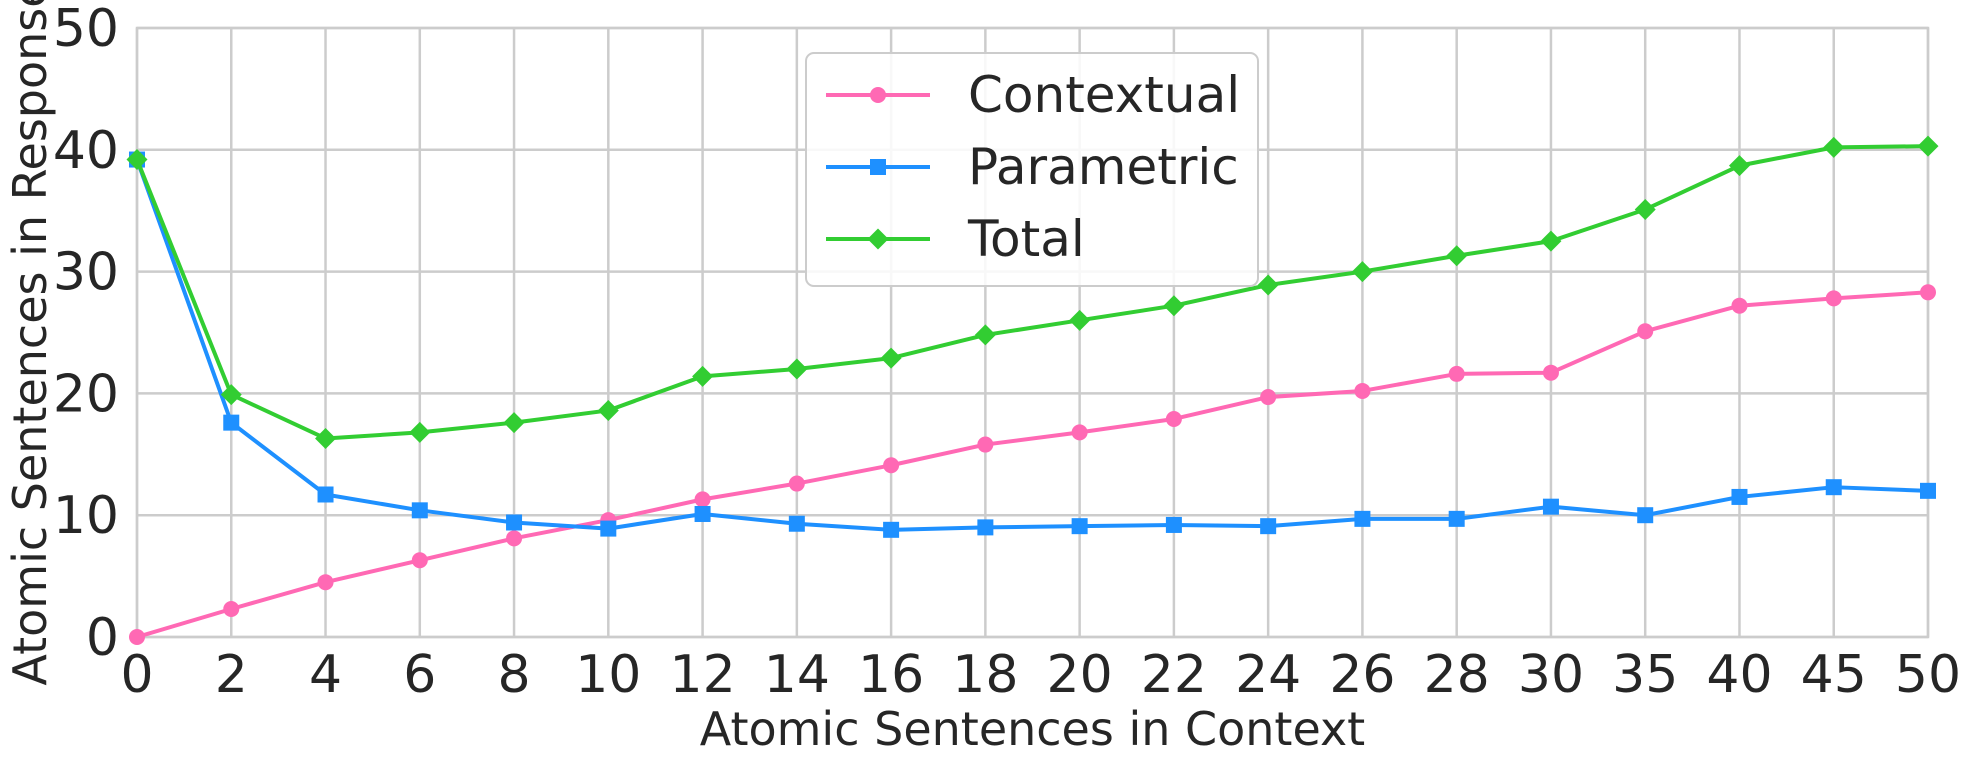 The height and width of the screenshot is (765, 1966). What do you see at coordinates (86, 394) in the screenshot?
I see `y-tick-label: 20` at bounding box center [86, 394].